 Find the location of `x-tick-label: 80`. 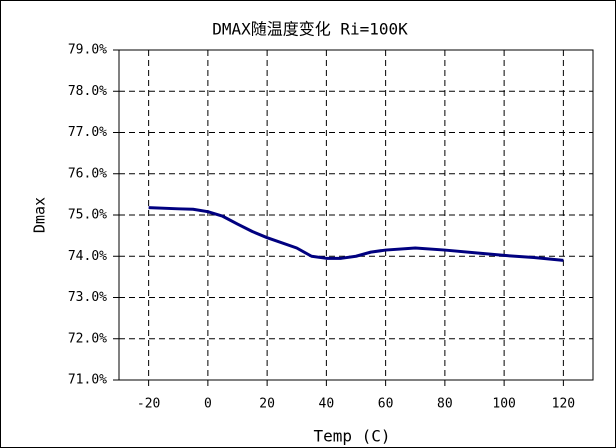

x-tick-label: 80 is located at coordinates (445, 404).